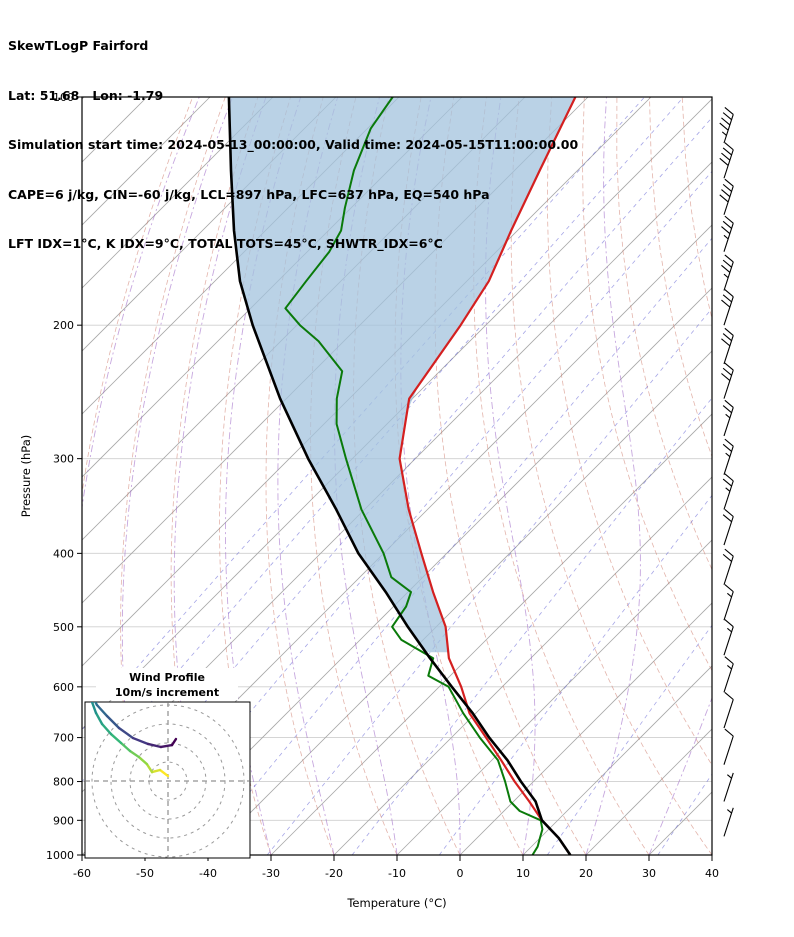 This screenshot has height=937, width=794. I want to click on y-tick-label: 800, so click(63, 782).